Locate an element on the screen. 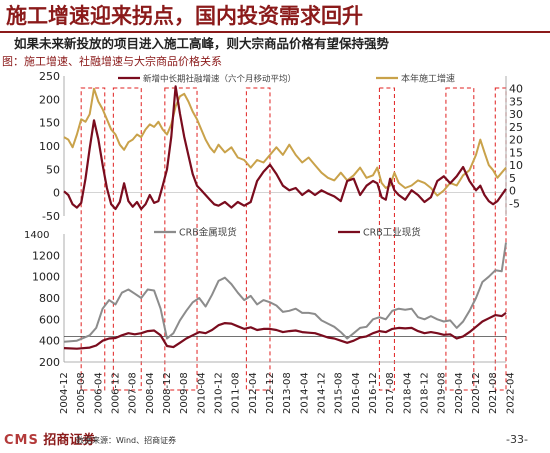 This screenshot has width=550, height=453. x-tick-label: 2010-12 is located at coordinates (218, 393).